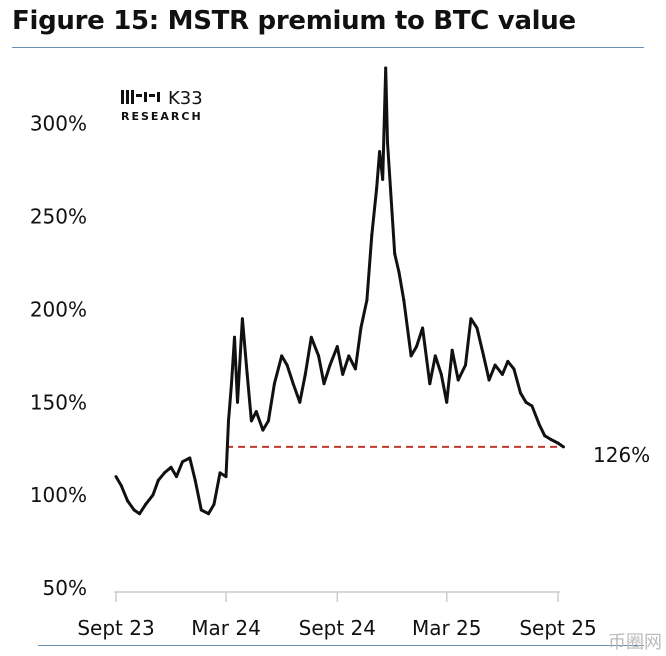 Image resolution: width=666 pixels, height=656 pixels. Describe the element at coordinates (226, 628) in the screenshot. I see `x-tick-label: Mar 24` at that location.